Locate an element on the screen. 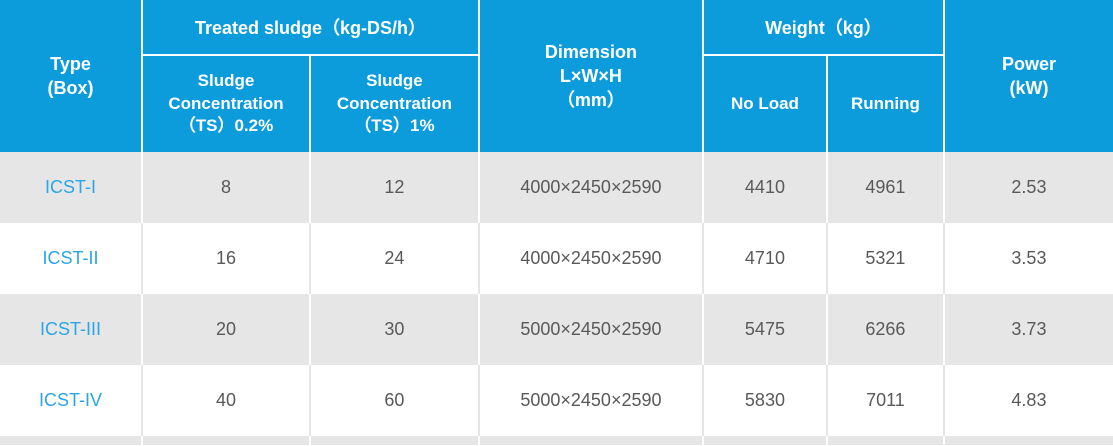 This screenshot has height=446, width=1113. header-sludge1-line2: Concentration is located at coordinates (394, 103).